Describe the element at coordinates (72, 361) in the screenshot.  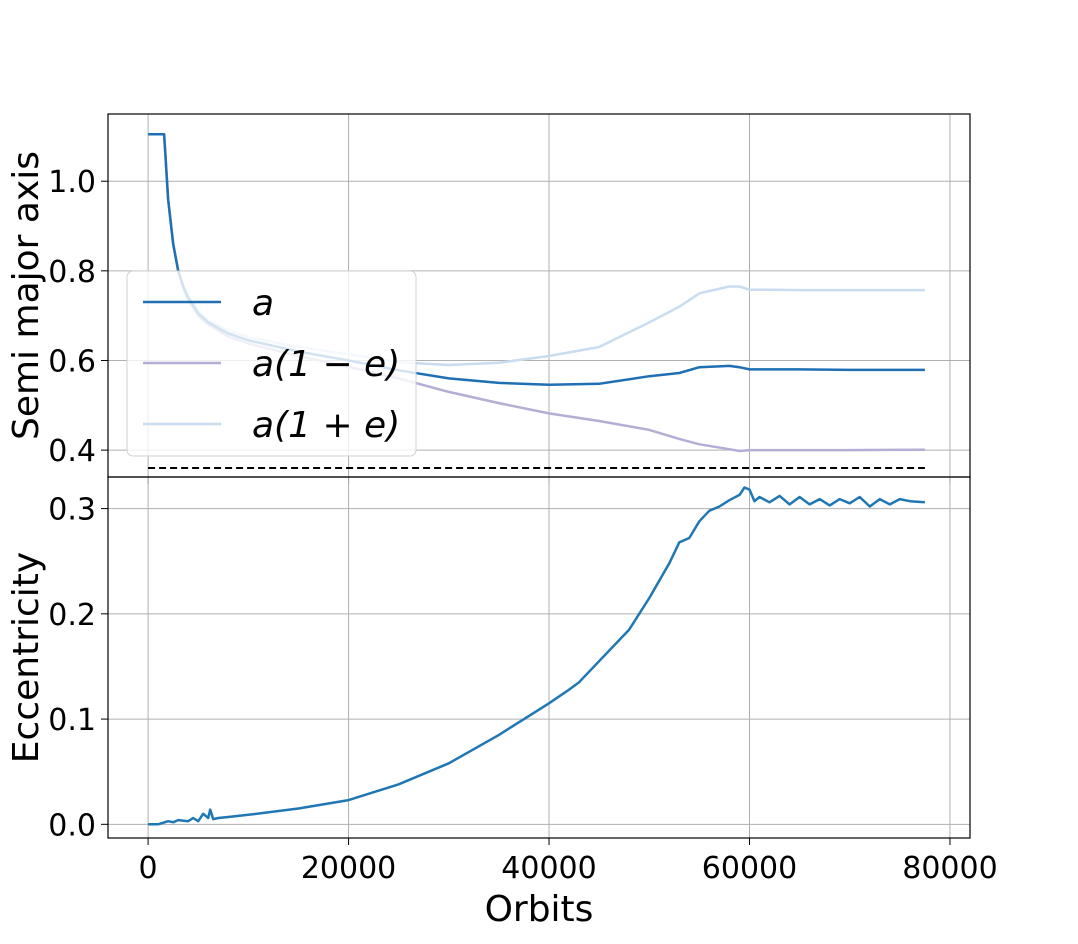
I see `y-tick-label: 0.6` at that location.